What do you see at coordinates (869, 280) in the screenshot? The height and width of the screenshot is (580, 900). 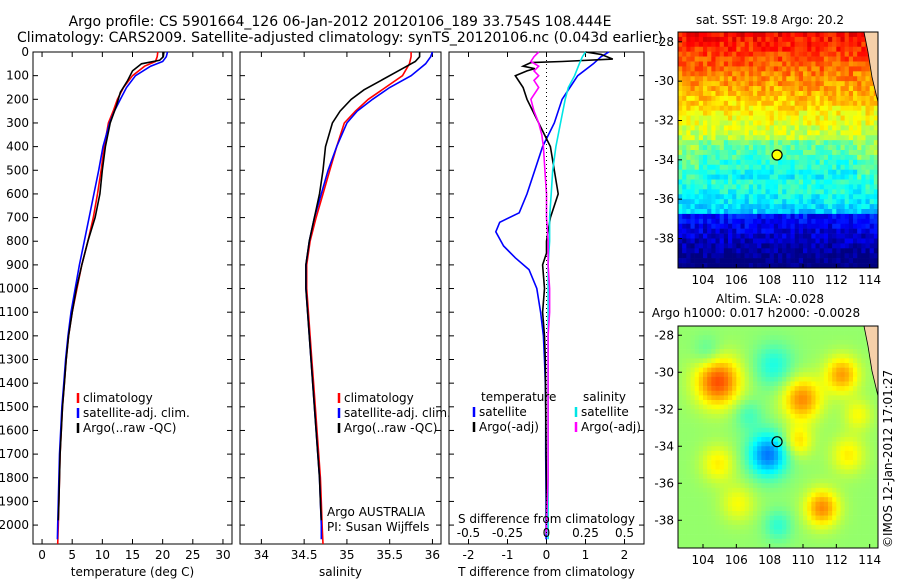 I see `sst_map-xtick-label: 114` at bounding box center [869, 280].